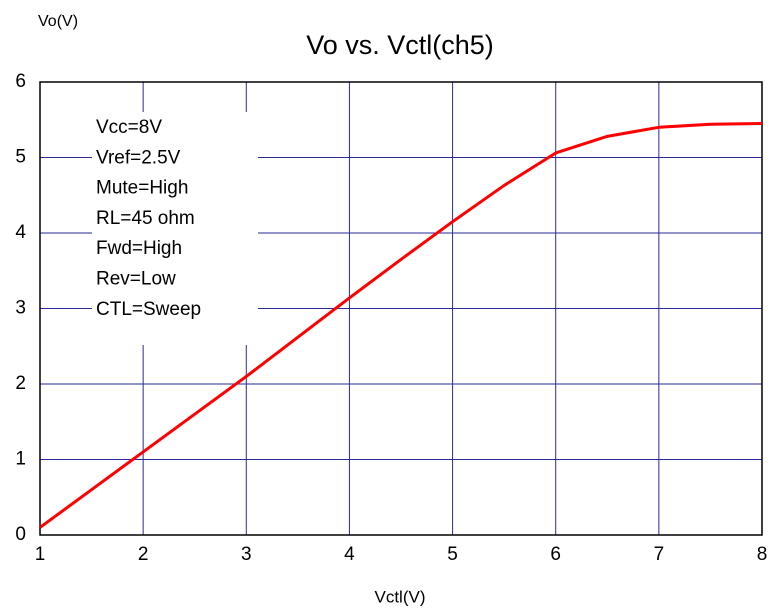 This screenshot has width=772, height=614. What do you see at coordinates (143, 554) in the screenshot?
I see `x-tick-label: 2` at bounding box center [143, 554].